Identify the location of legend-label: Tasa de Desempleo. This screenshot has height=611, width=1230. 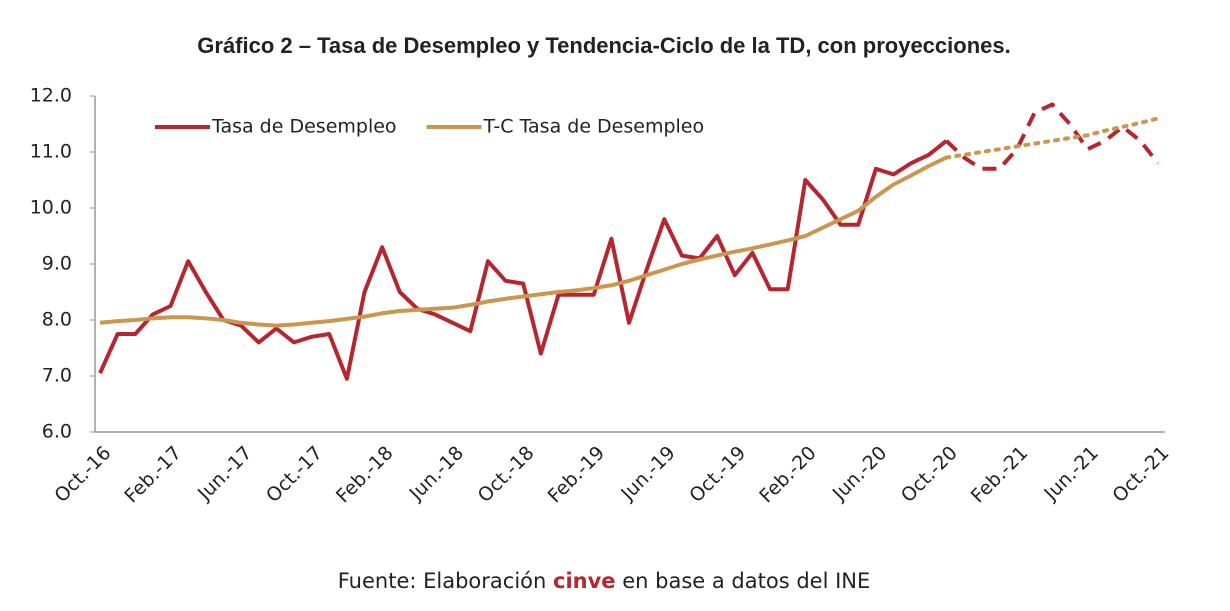
(304, 127).